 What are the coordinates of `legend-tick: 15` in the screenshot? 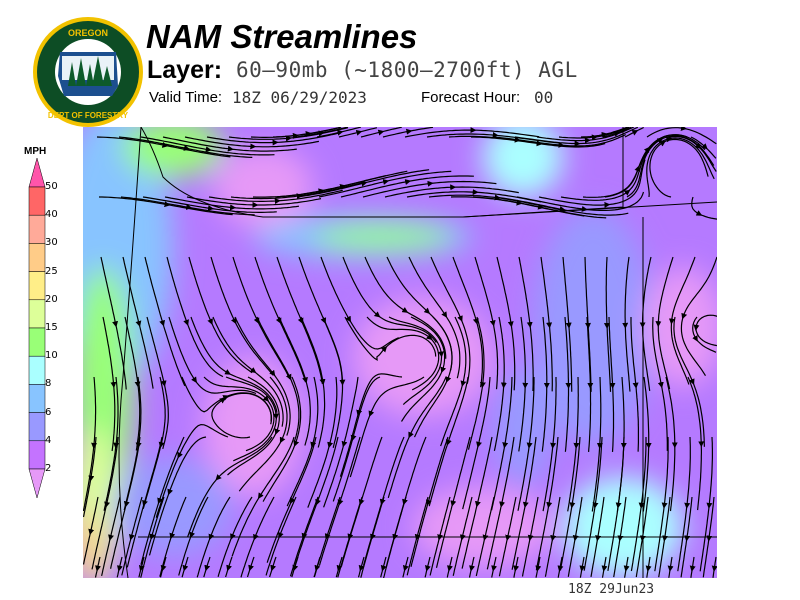 It's located at (51, 327).